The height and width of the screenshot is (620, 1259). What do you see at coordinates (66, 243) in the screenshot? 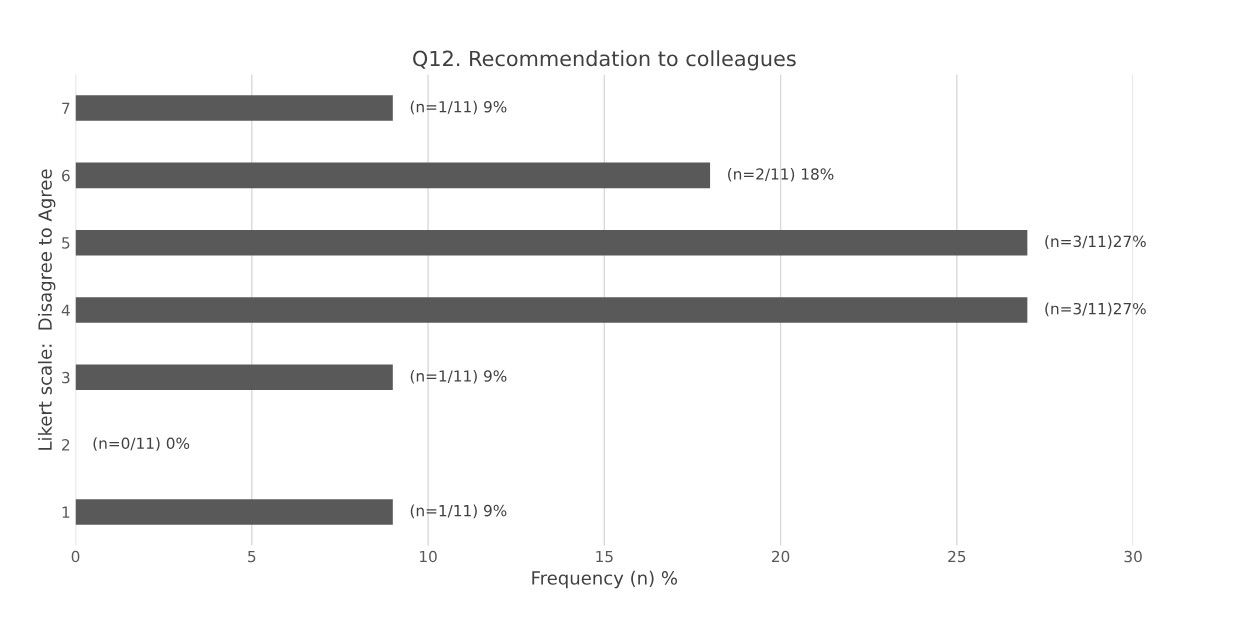
I see `y-tick-label: 5` at bounding box center [66, 243].